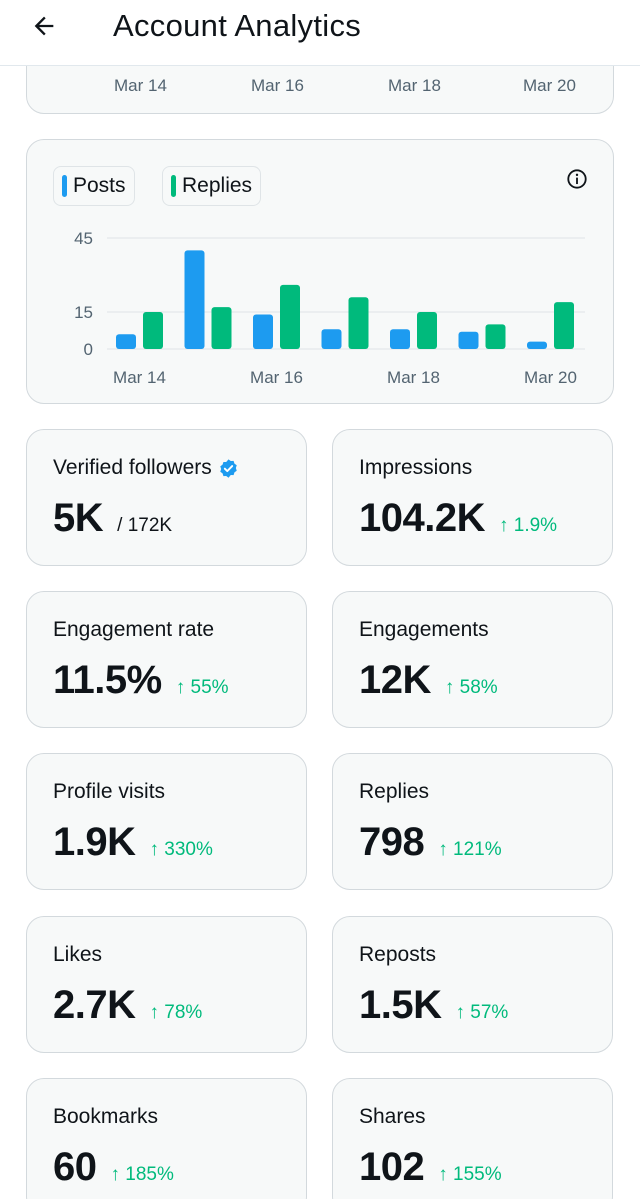 Image resolution: width=640 pixels, height=1199 pixels. Describe the element at coordinates (422, 518) in the screenshot. I see `metric-value: 104.2K` at that location.